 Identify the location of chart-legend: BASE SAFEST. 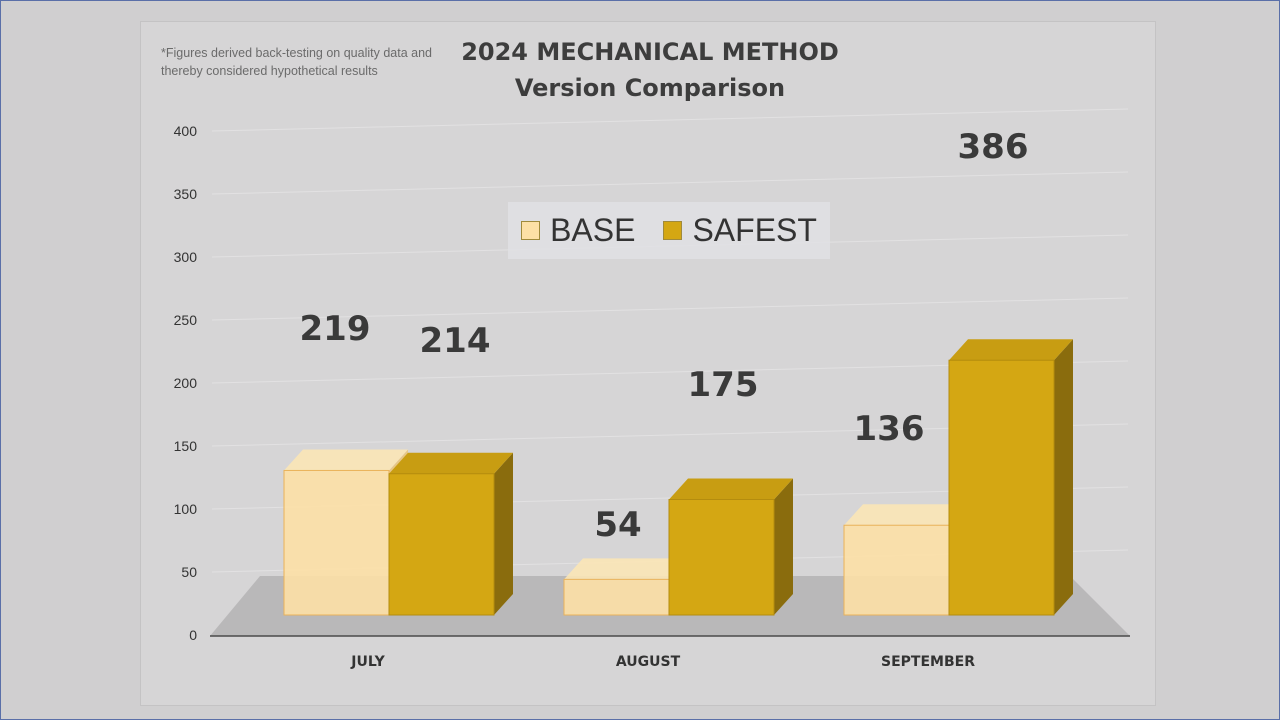
(669, 230).